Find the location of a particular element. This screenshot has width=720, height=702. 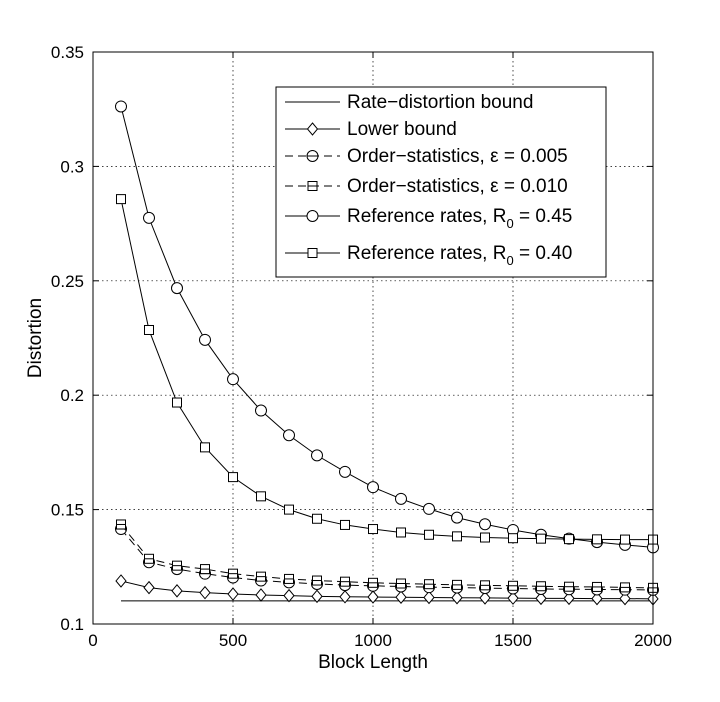

x-tick-label: 1500 is located at coordinates (513, 640).